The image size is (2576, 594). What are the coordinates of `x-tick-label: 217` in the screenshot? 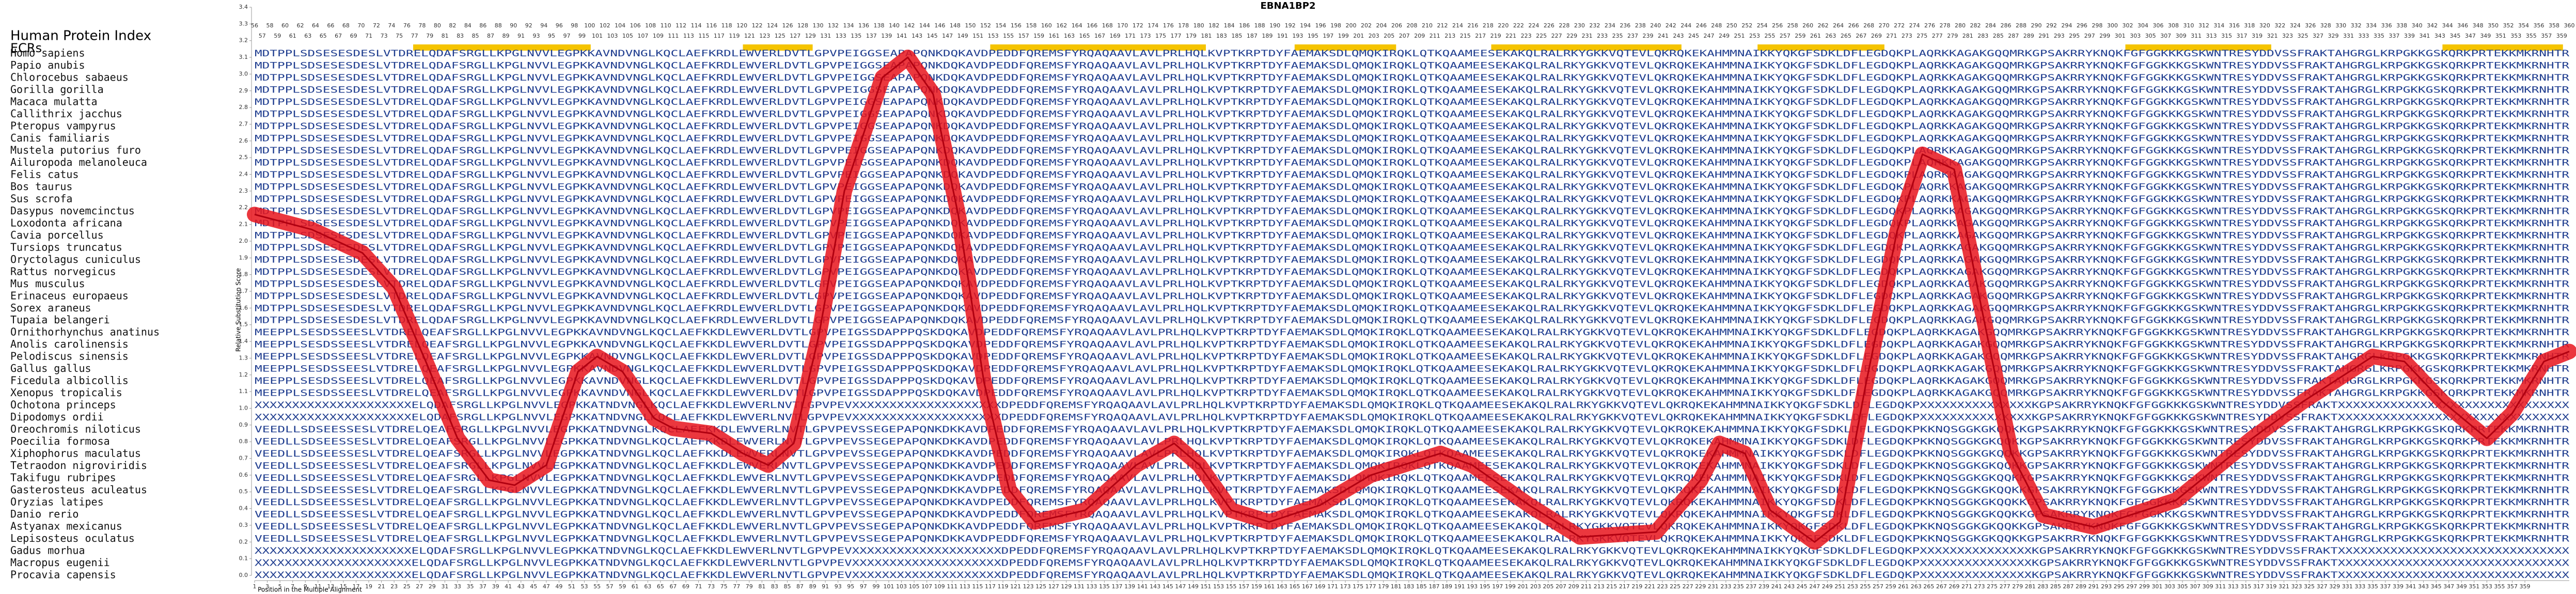 It's located at (1624, 586).